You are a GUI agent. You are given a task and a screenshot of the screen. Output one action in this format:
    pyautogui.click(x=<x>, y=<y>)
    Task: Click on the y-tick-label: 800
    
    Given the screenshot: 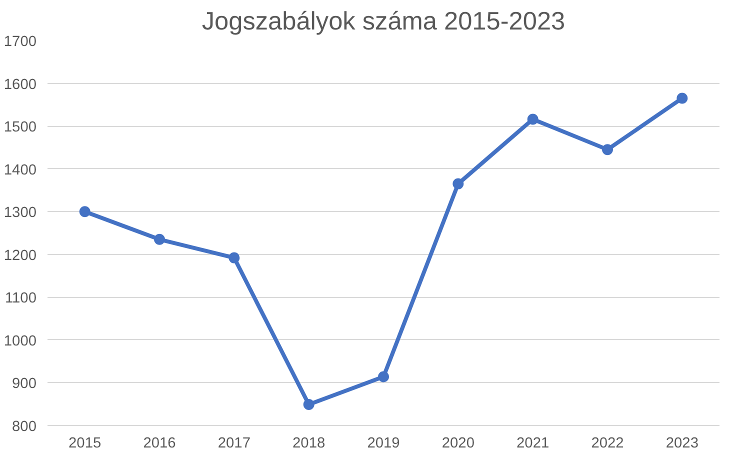 What is the action you would take?
    pyautogui.click(x=24, y=427)
    